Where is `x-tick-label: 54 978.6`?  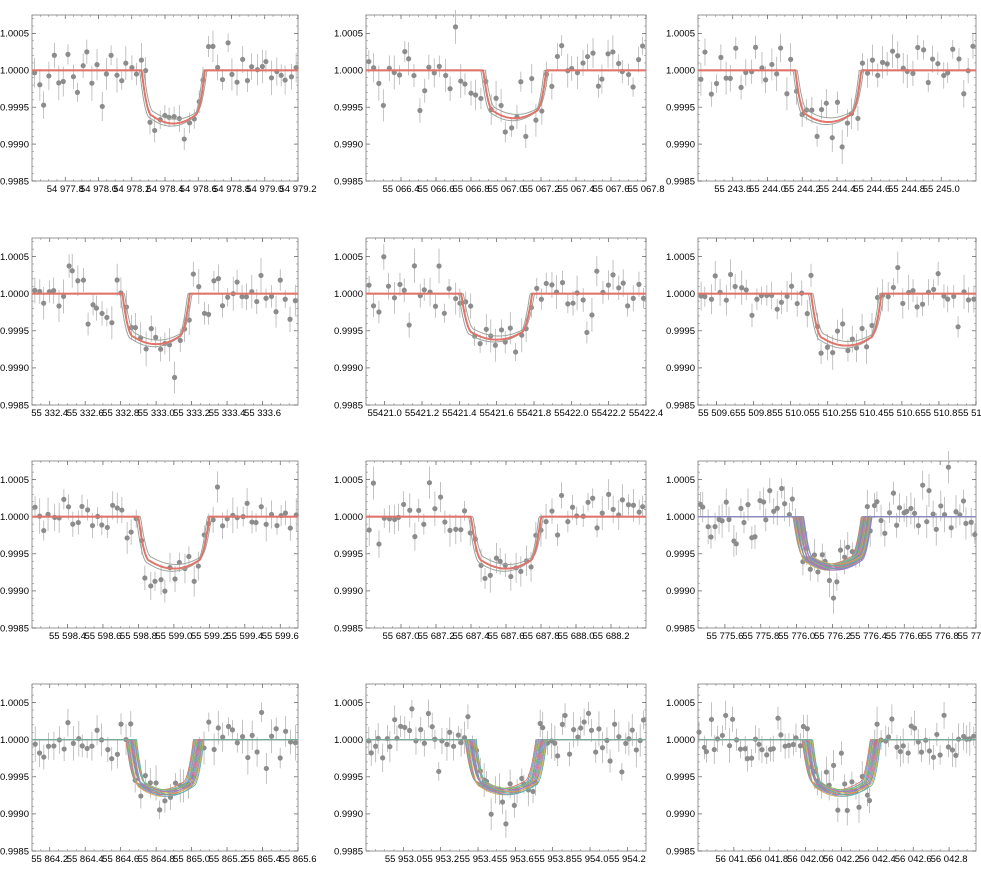
x-tick-label: 54 978.6 is located at coordinates (198, 189).